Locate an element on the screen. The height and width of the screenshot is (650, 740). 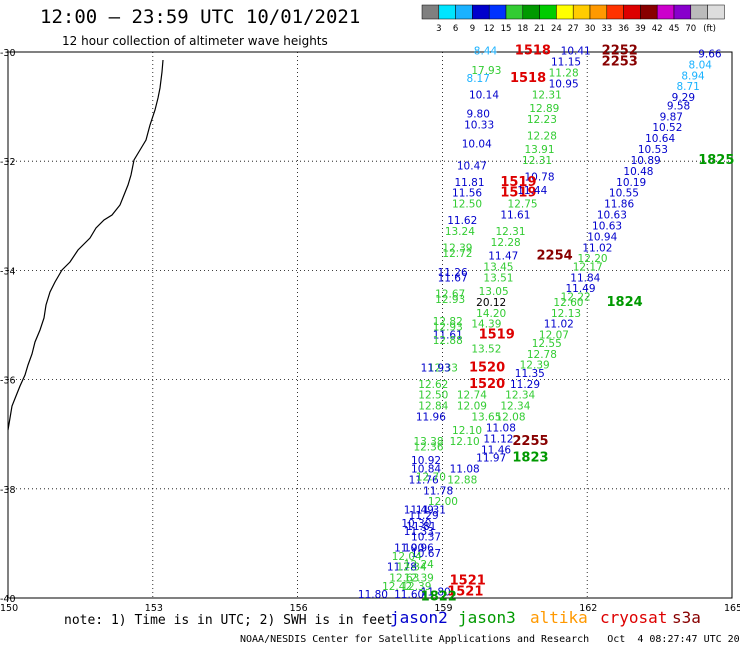
wave-height-value: 10.37 is located at coordinates (426, 538).